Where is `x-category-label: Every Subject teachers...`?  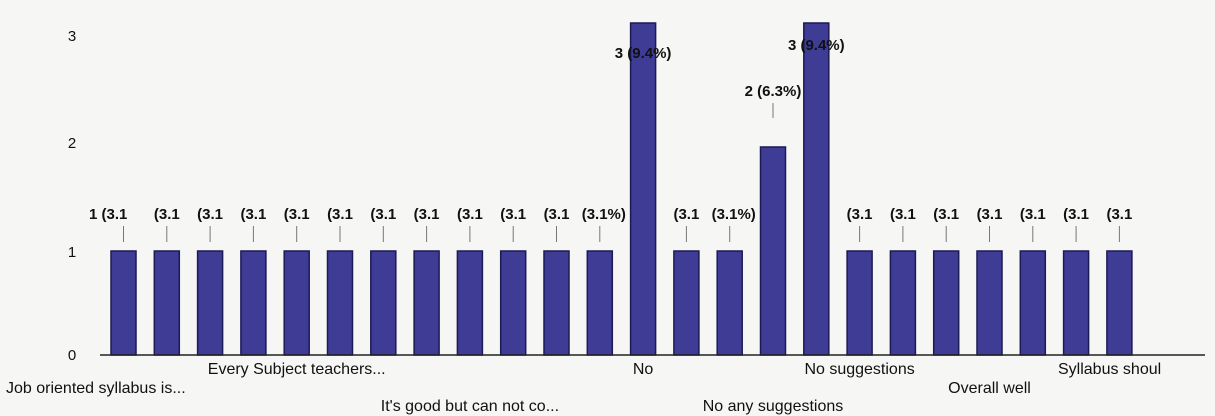 x-category-label: Every Subject teachers... is located at coordinates (297, 369).